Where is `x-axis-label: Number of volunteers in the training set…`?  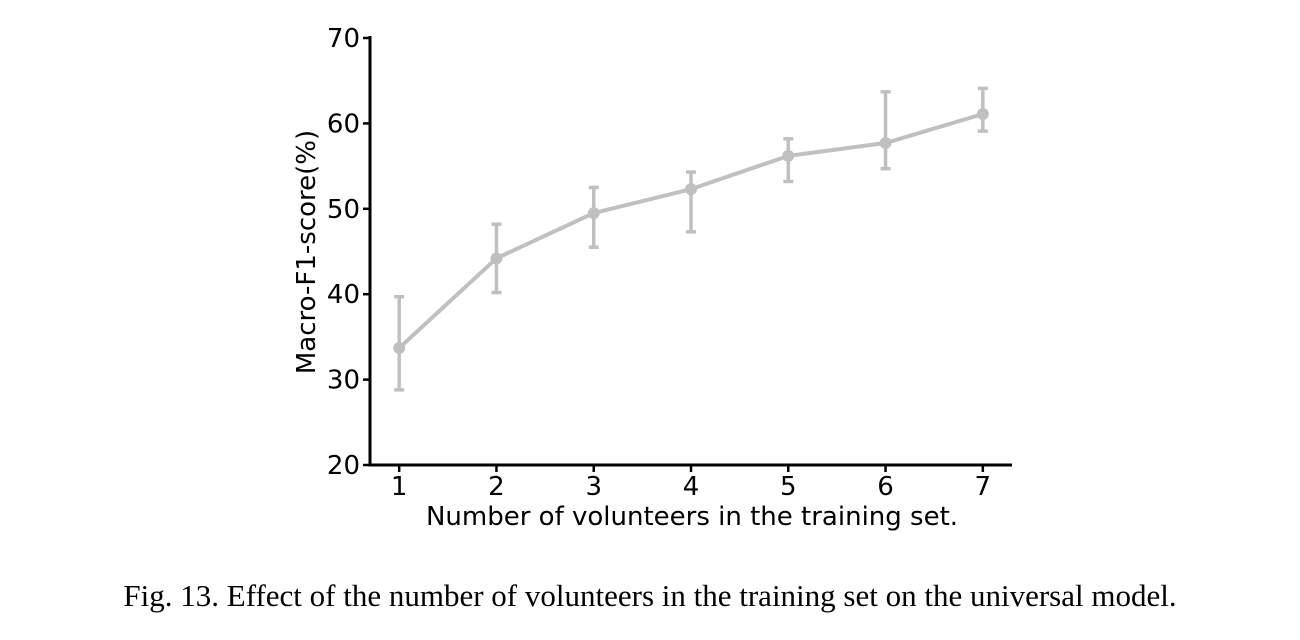 x-axis-label: Number of volunteers in the training set… is located at coordinates (692, 517).